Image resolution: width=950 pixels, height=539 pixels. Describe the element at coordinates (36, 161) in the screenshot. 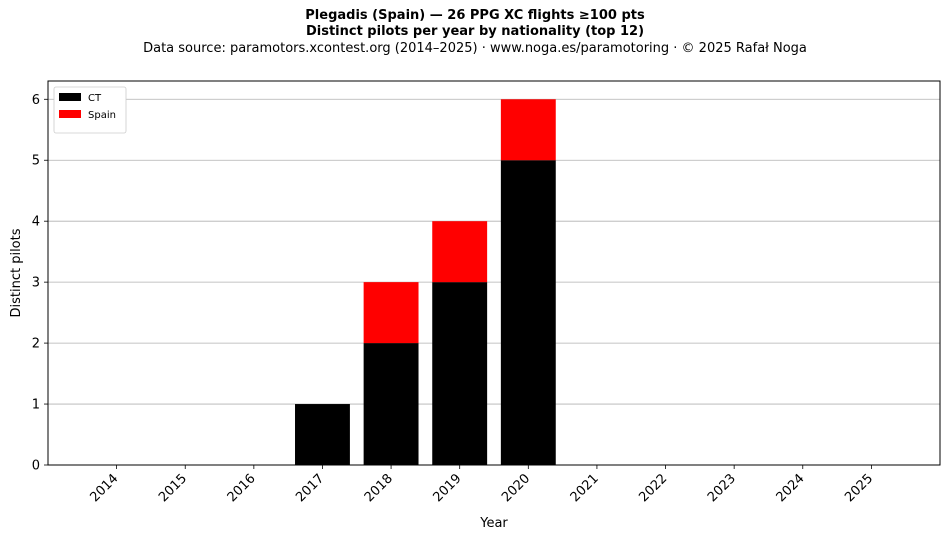

I see `y-tick-label: 5` at that location.